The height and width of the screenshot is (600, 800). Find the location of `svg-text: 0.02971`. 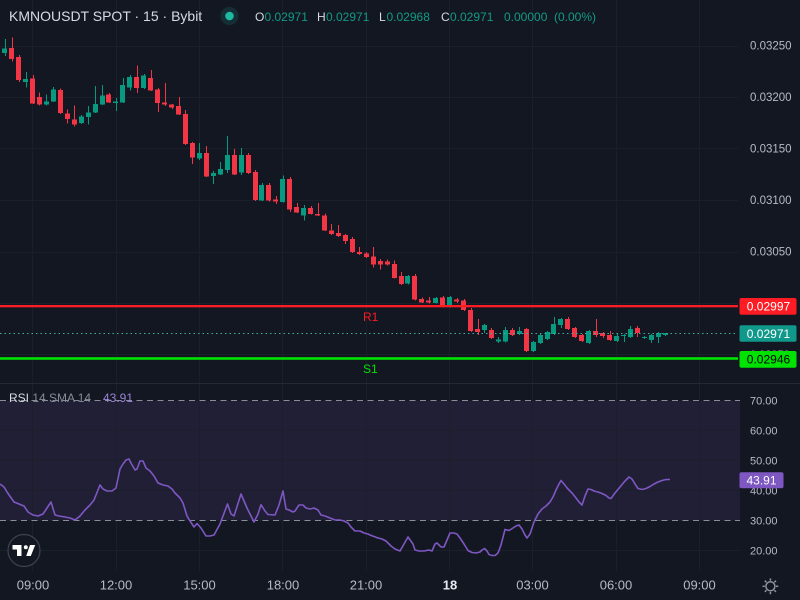

svg-text: 0.02971 is located at coordinates (769, 334).